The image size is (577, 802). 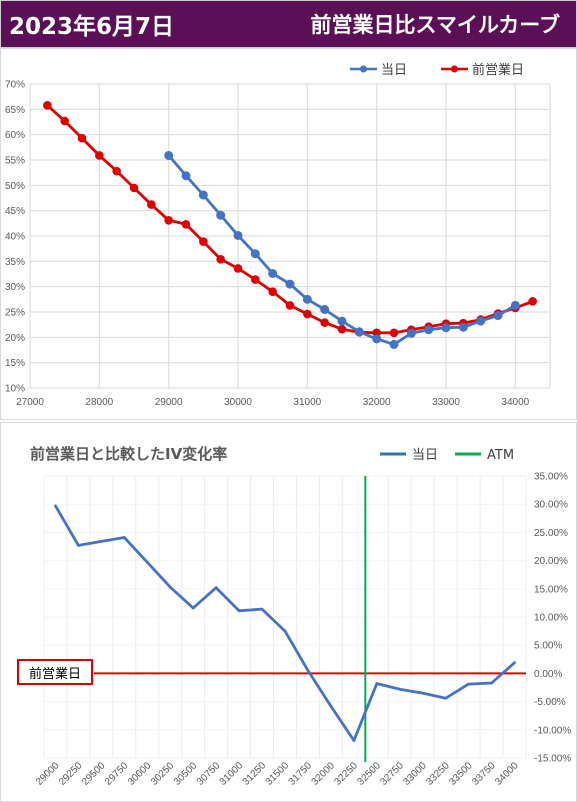 I want to click on chart1-legend: 当日 前営業日, so click(x=437, y=70).